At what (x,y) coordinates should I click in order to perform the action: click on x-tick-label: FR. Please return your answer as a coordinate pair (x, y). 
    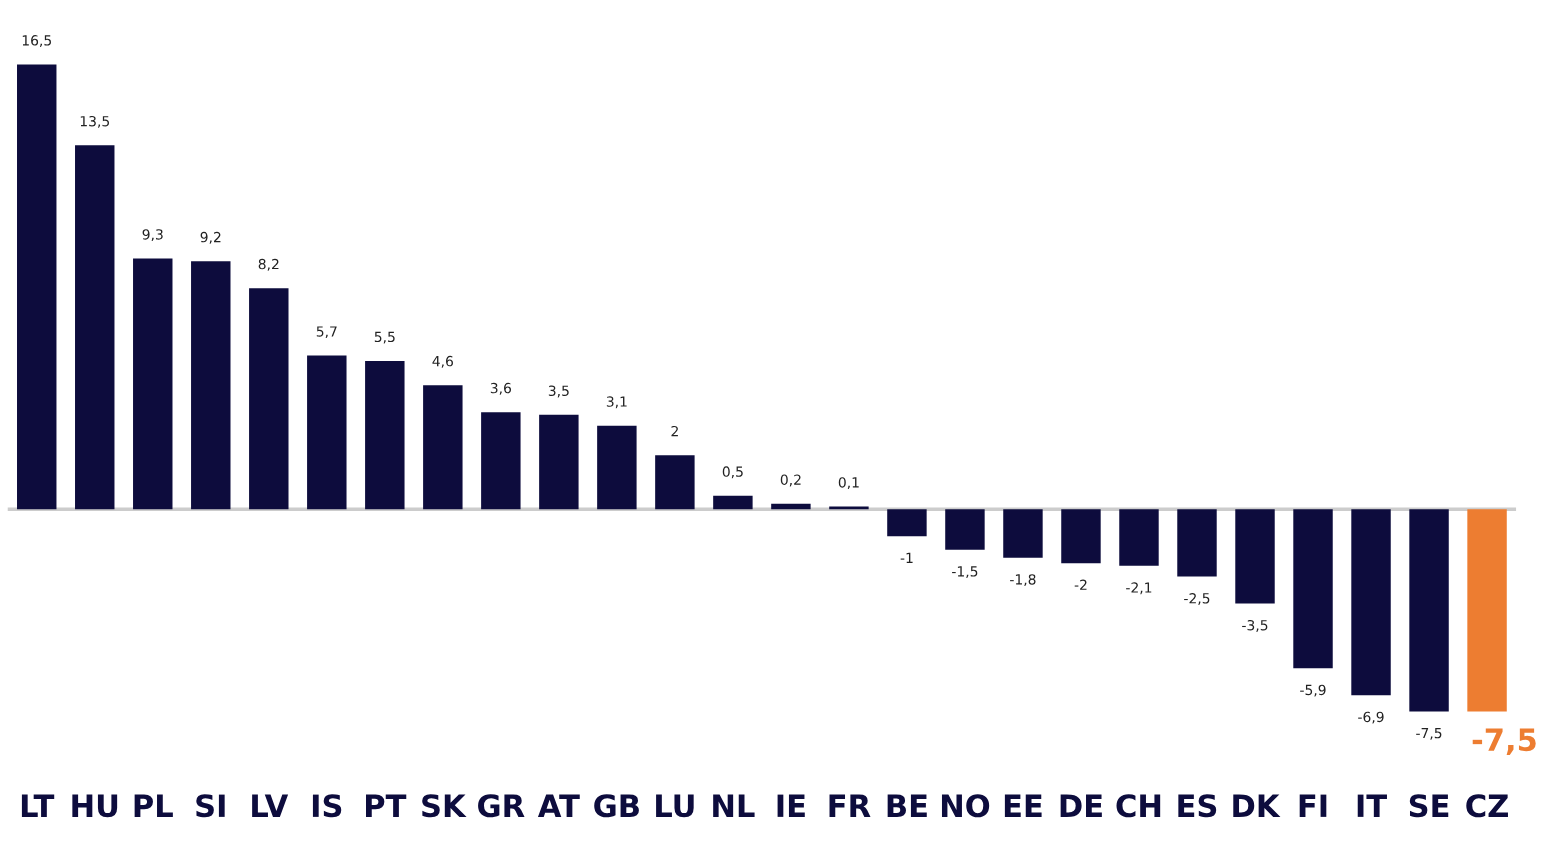
    Looking at the image, I should click on (850, 805).